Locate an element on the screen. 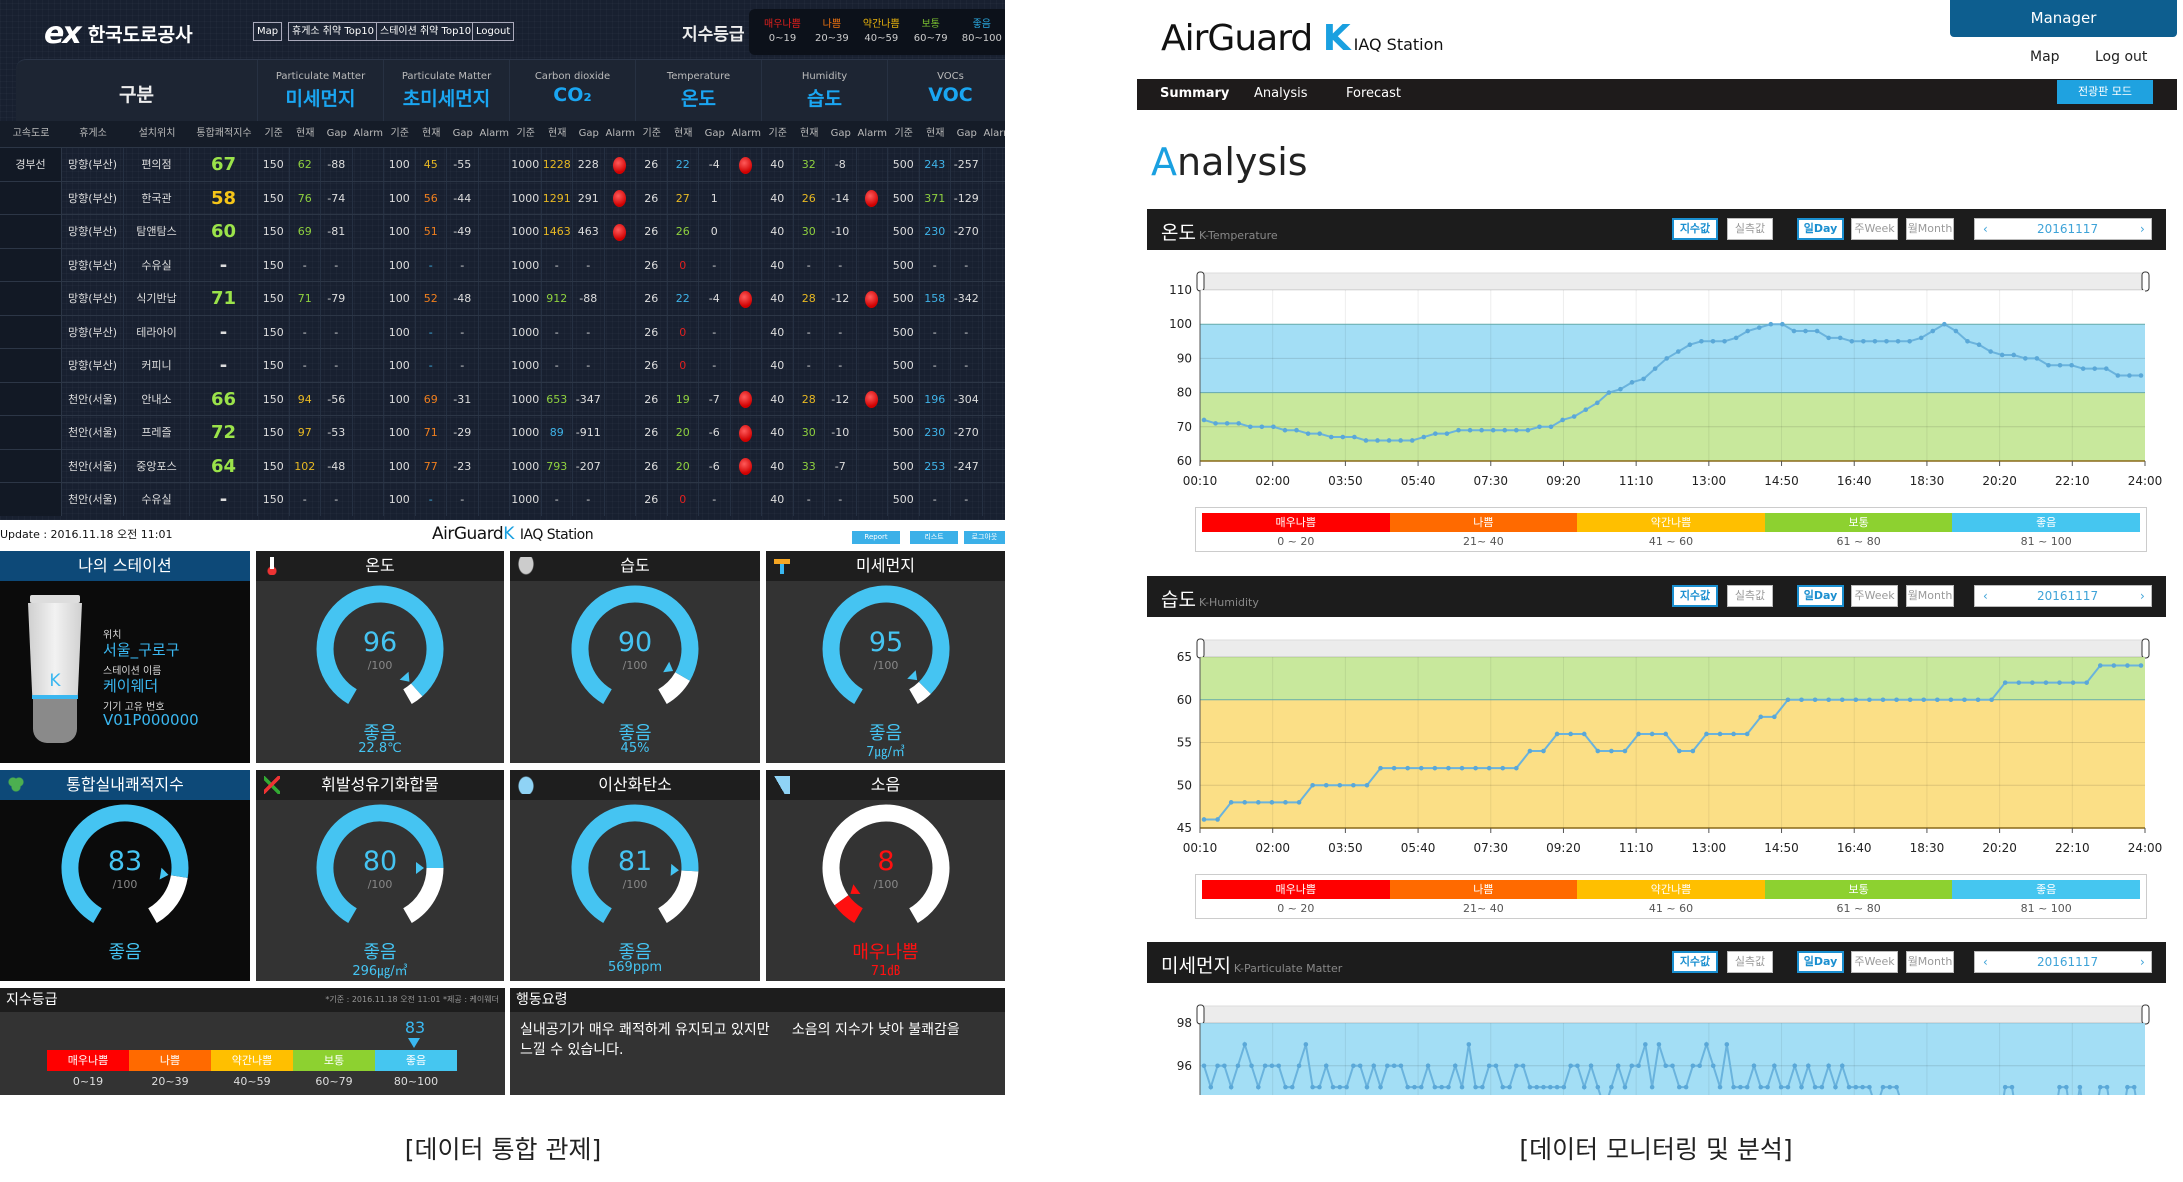 This screenshot has height=1182, width=2183. gauge-card: 소음 8/100 매우나쁨 71㏈ is located at coordinates (885, 875).